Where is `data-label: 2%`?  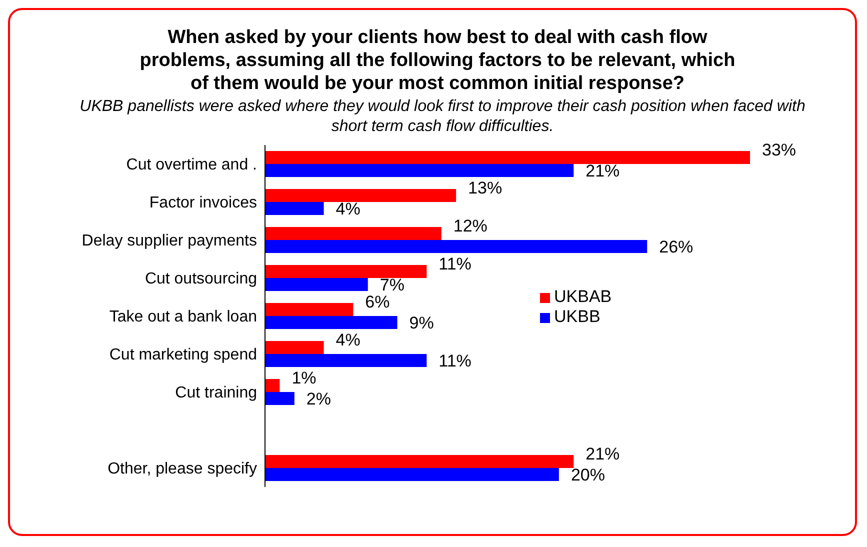
data-label: 2% is located at coordinates (318, 399).